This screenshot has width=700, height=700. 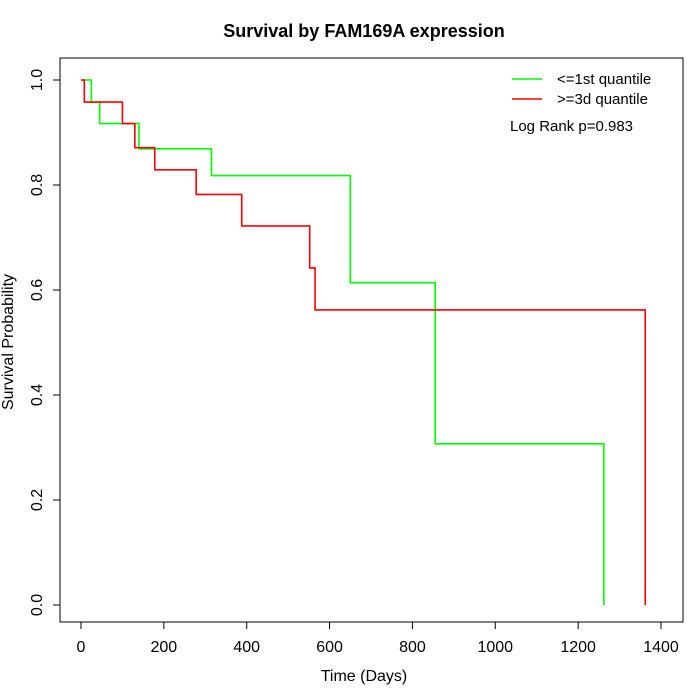 I want to click on x-tick-label: 1200, so click(x=578, y=647).